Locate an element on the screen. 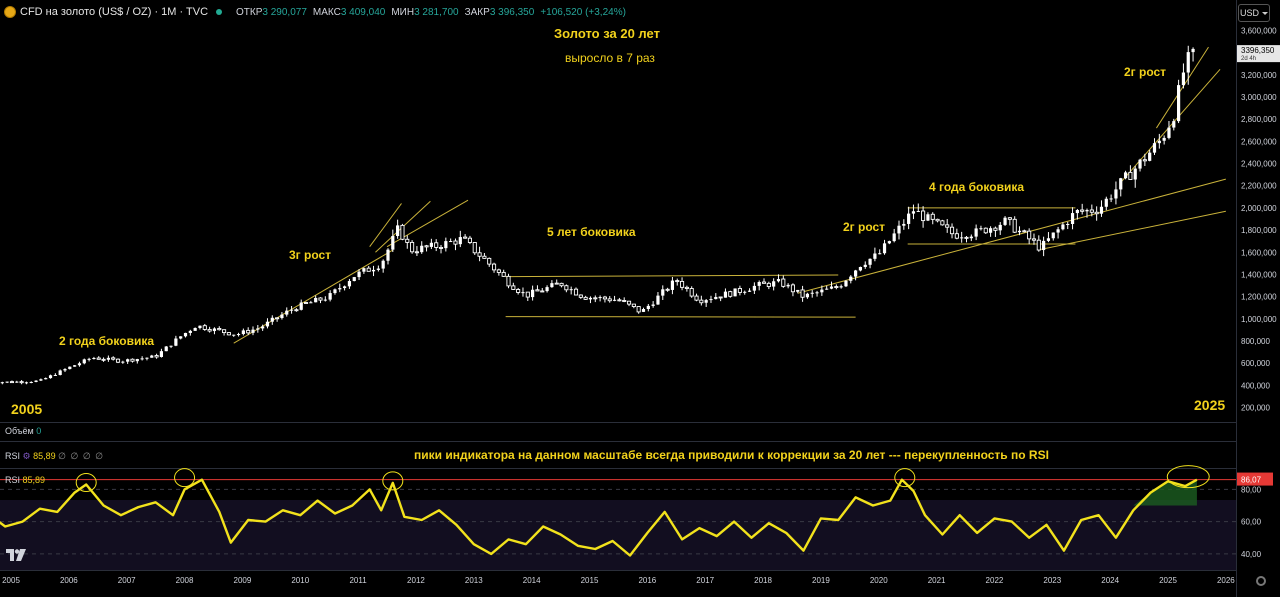 The height and width of the screenshot is (597, 1280). time-tick-label: 2009 is located at coordinates (243, 580).